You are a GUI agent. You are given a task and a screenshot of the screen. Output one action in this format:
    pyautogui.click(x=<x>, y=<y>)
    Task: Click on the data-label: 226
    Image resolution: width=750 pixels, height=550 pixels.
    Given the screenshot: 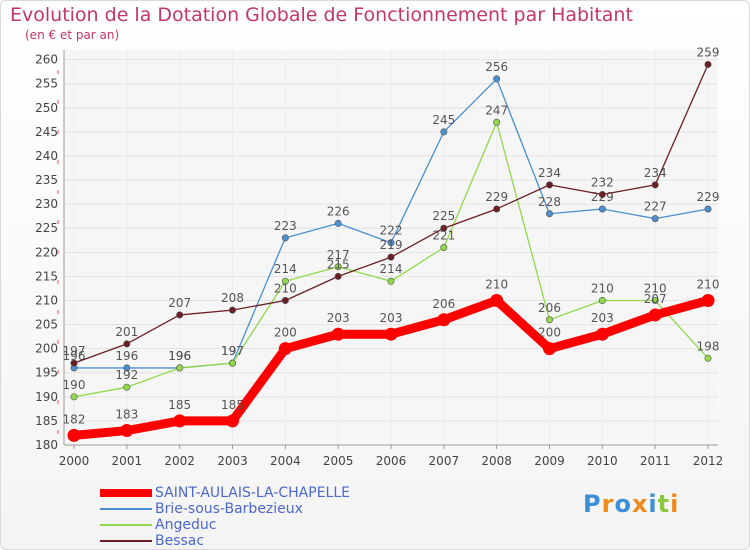 What is the action you would take?
    pyautogui.click(x=338, y=211)
    